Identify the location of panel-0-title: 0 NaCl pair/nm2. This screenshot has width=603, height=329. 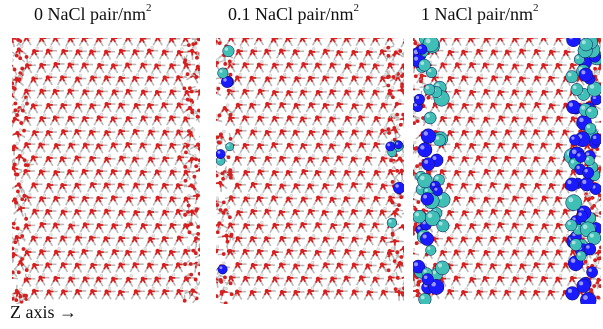
(93, 13).